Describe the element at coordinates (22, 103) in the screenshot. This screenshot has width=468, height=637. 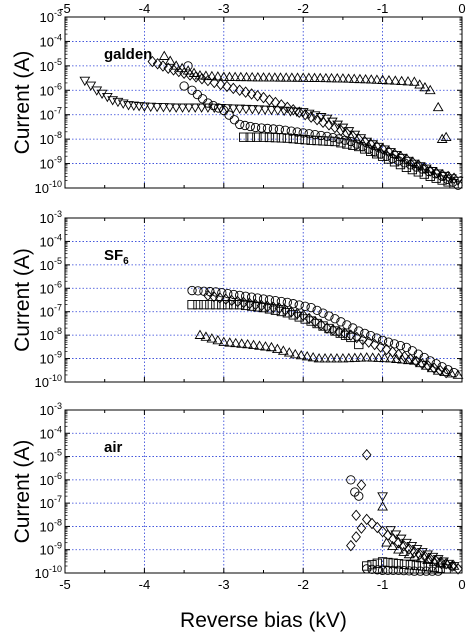
I see `y-axis-label: Current (A)` at that location.